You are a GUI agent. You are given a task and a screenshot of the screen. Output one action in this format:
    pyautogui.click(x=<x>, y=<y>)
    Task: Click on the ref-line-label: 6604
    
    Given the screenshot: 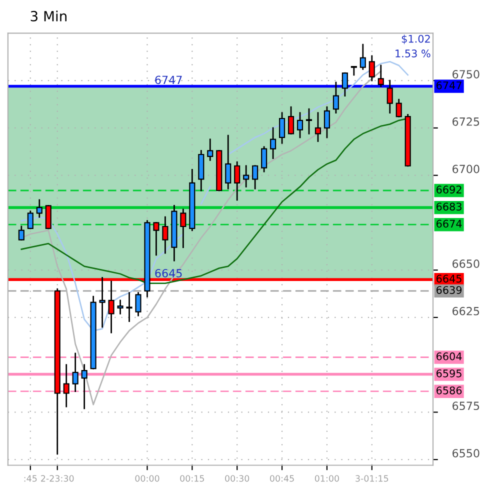 What is the action you would take?
    pyautogui.click(x=449, y=356)
    